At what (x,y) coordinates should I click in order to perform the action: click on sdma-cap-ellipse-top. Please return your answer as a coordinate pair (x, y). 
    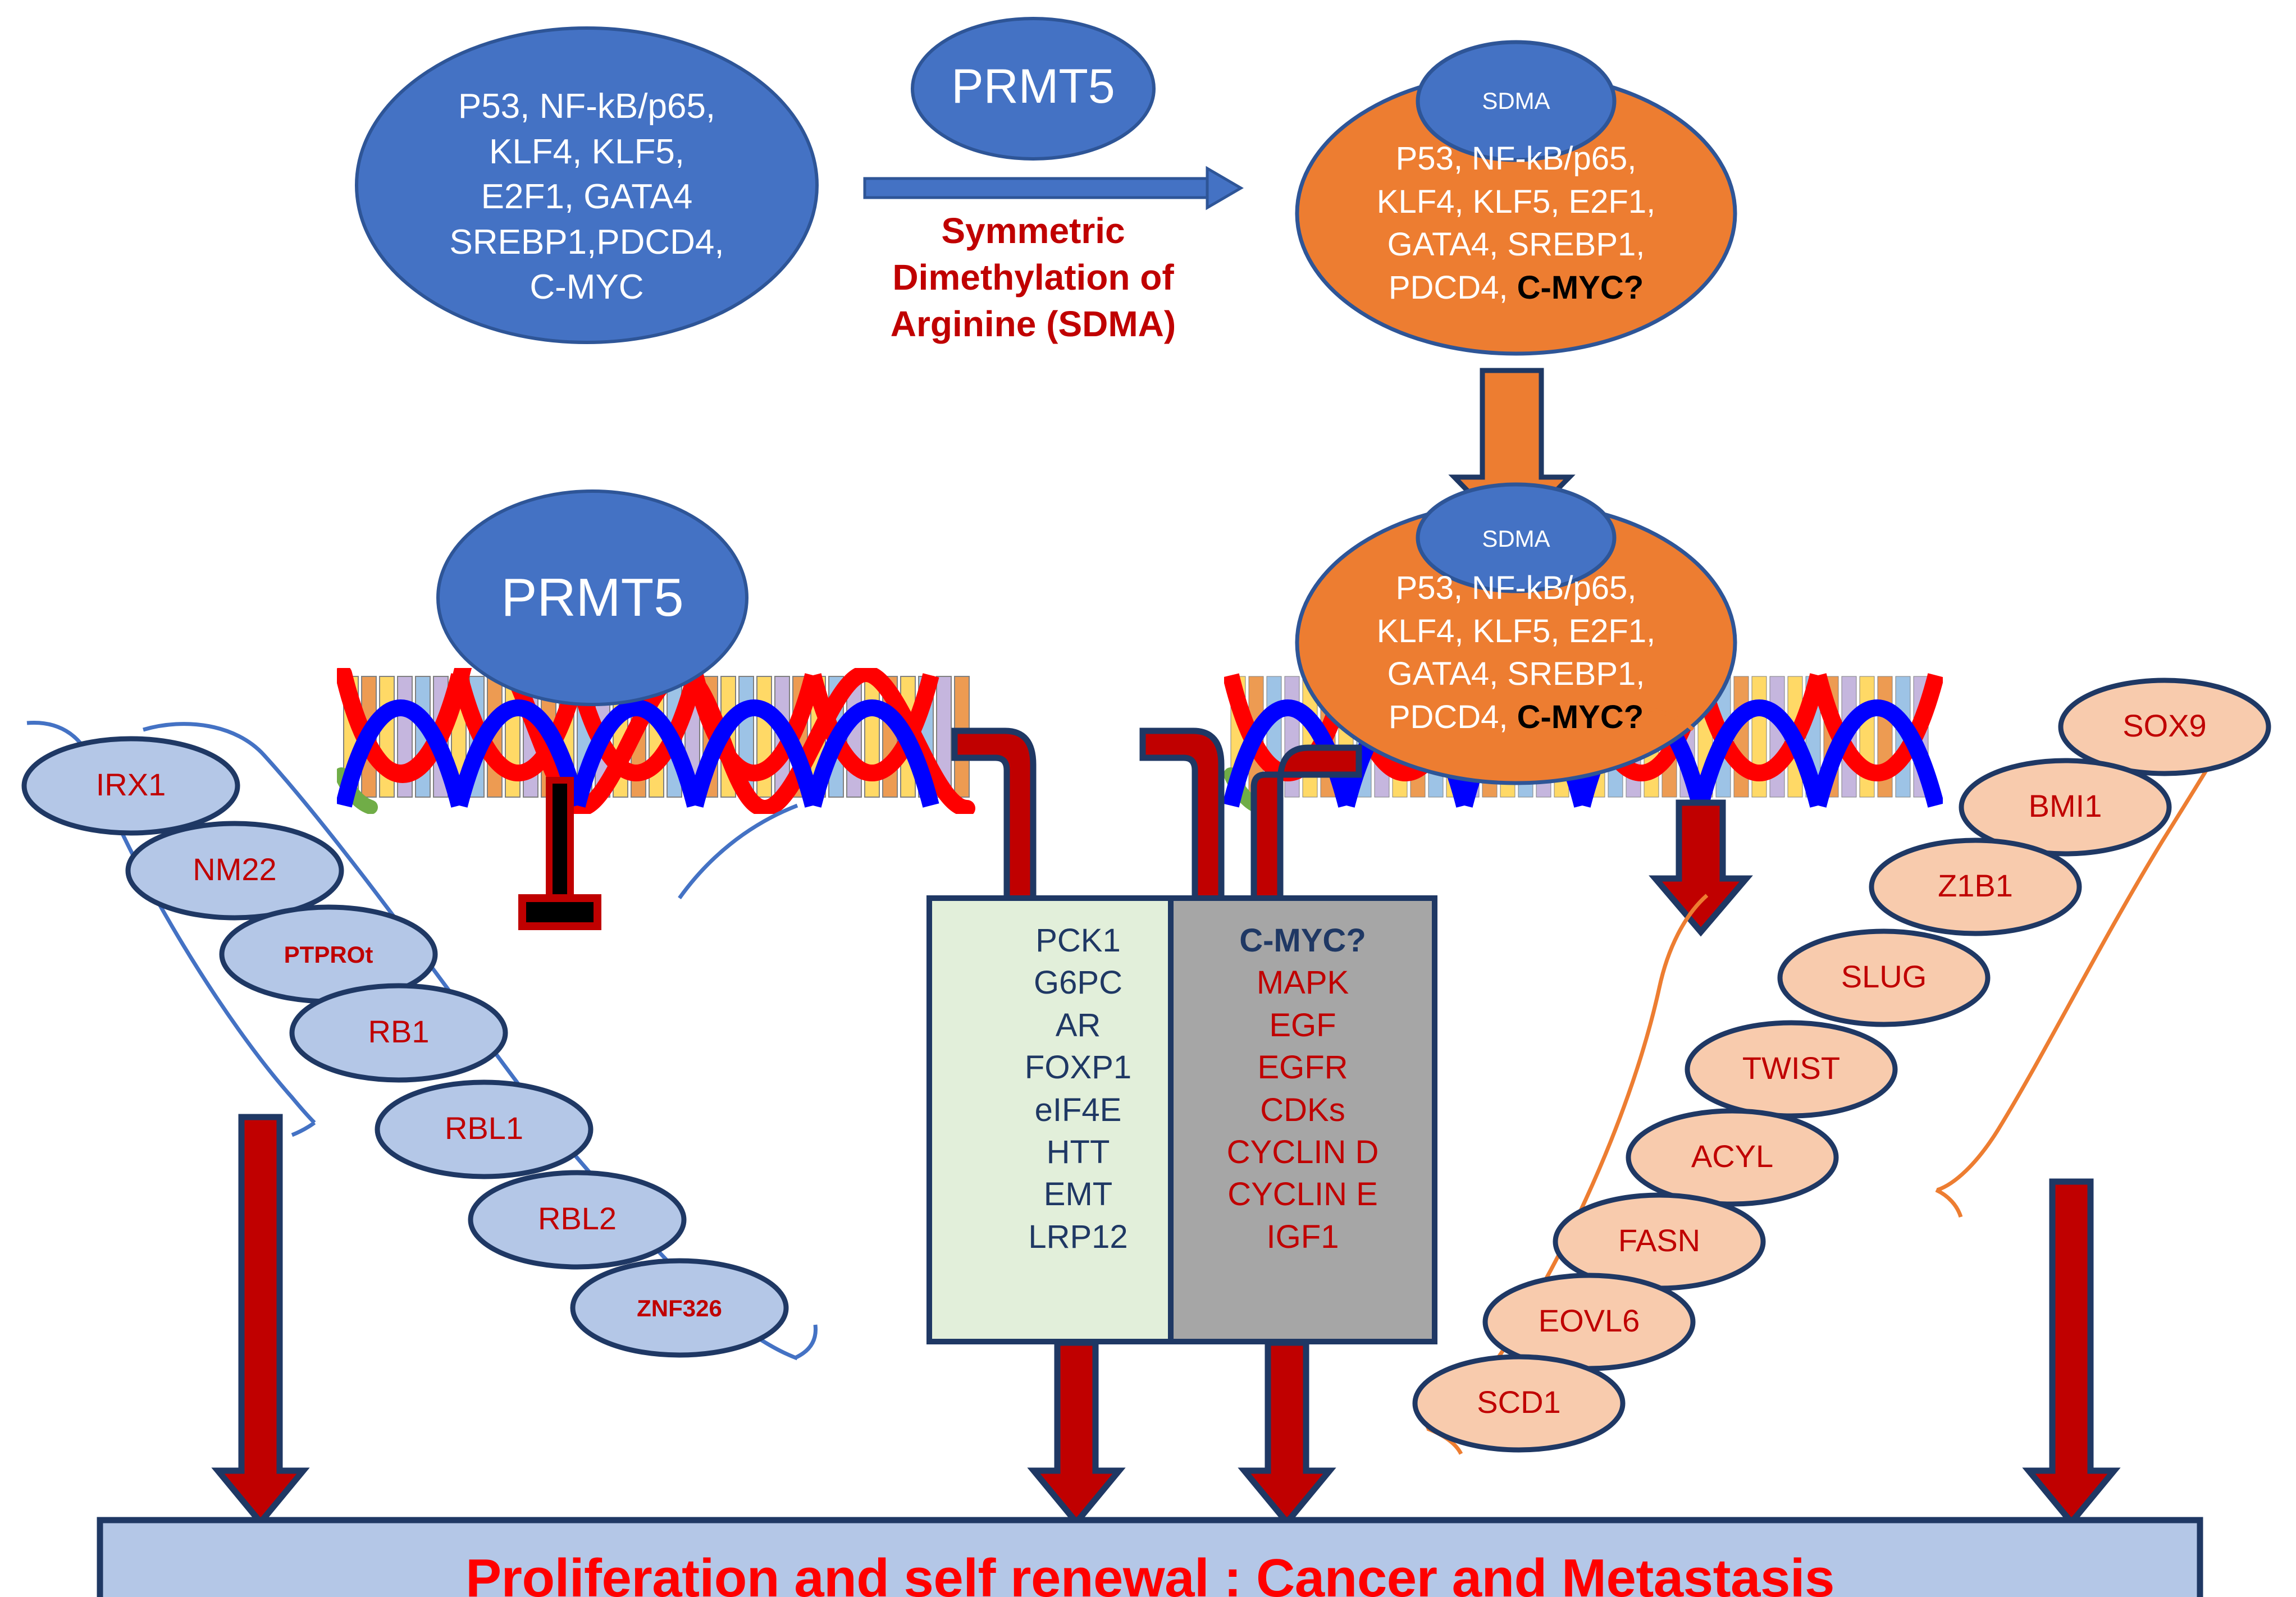
    Looking at the image, I should click on (1517, 101).